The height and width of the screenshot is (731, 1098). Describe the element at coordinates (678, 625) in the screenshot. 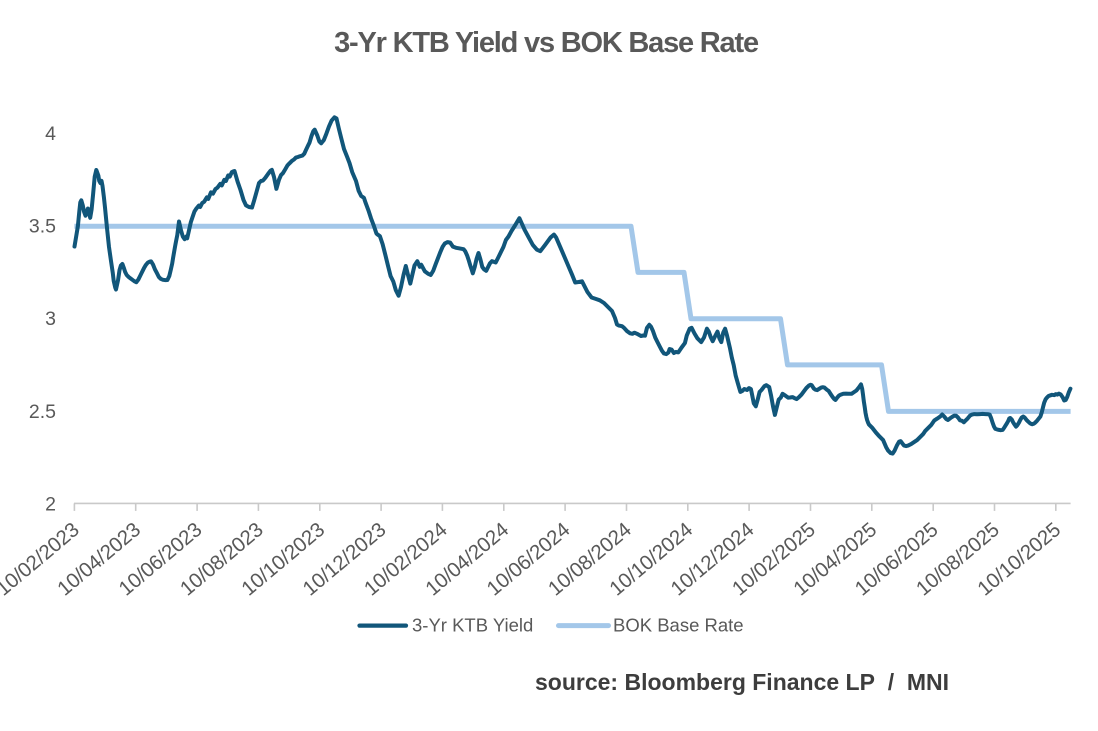

I see `svg-text: BOK Base Rate` at that location.